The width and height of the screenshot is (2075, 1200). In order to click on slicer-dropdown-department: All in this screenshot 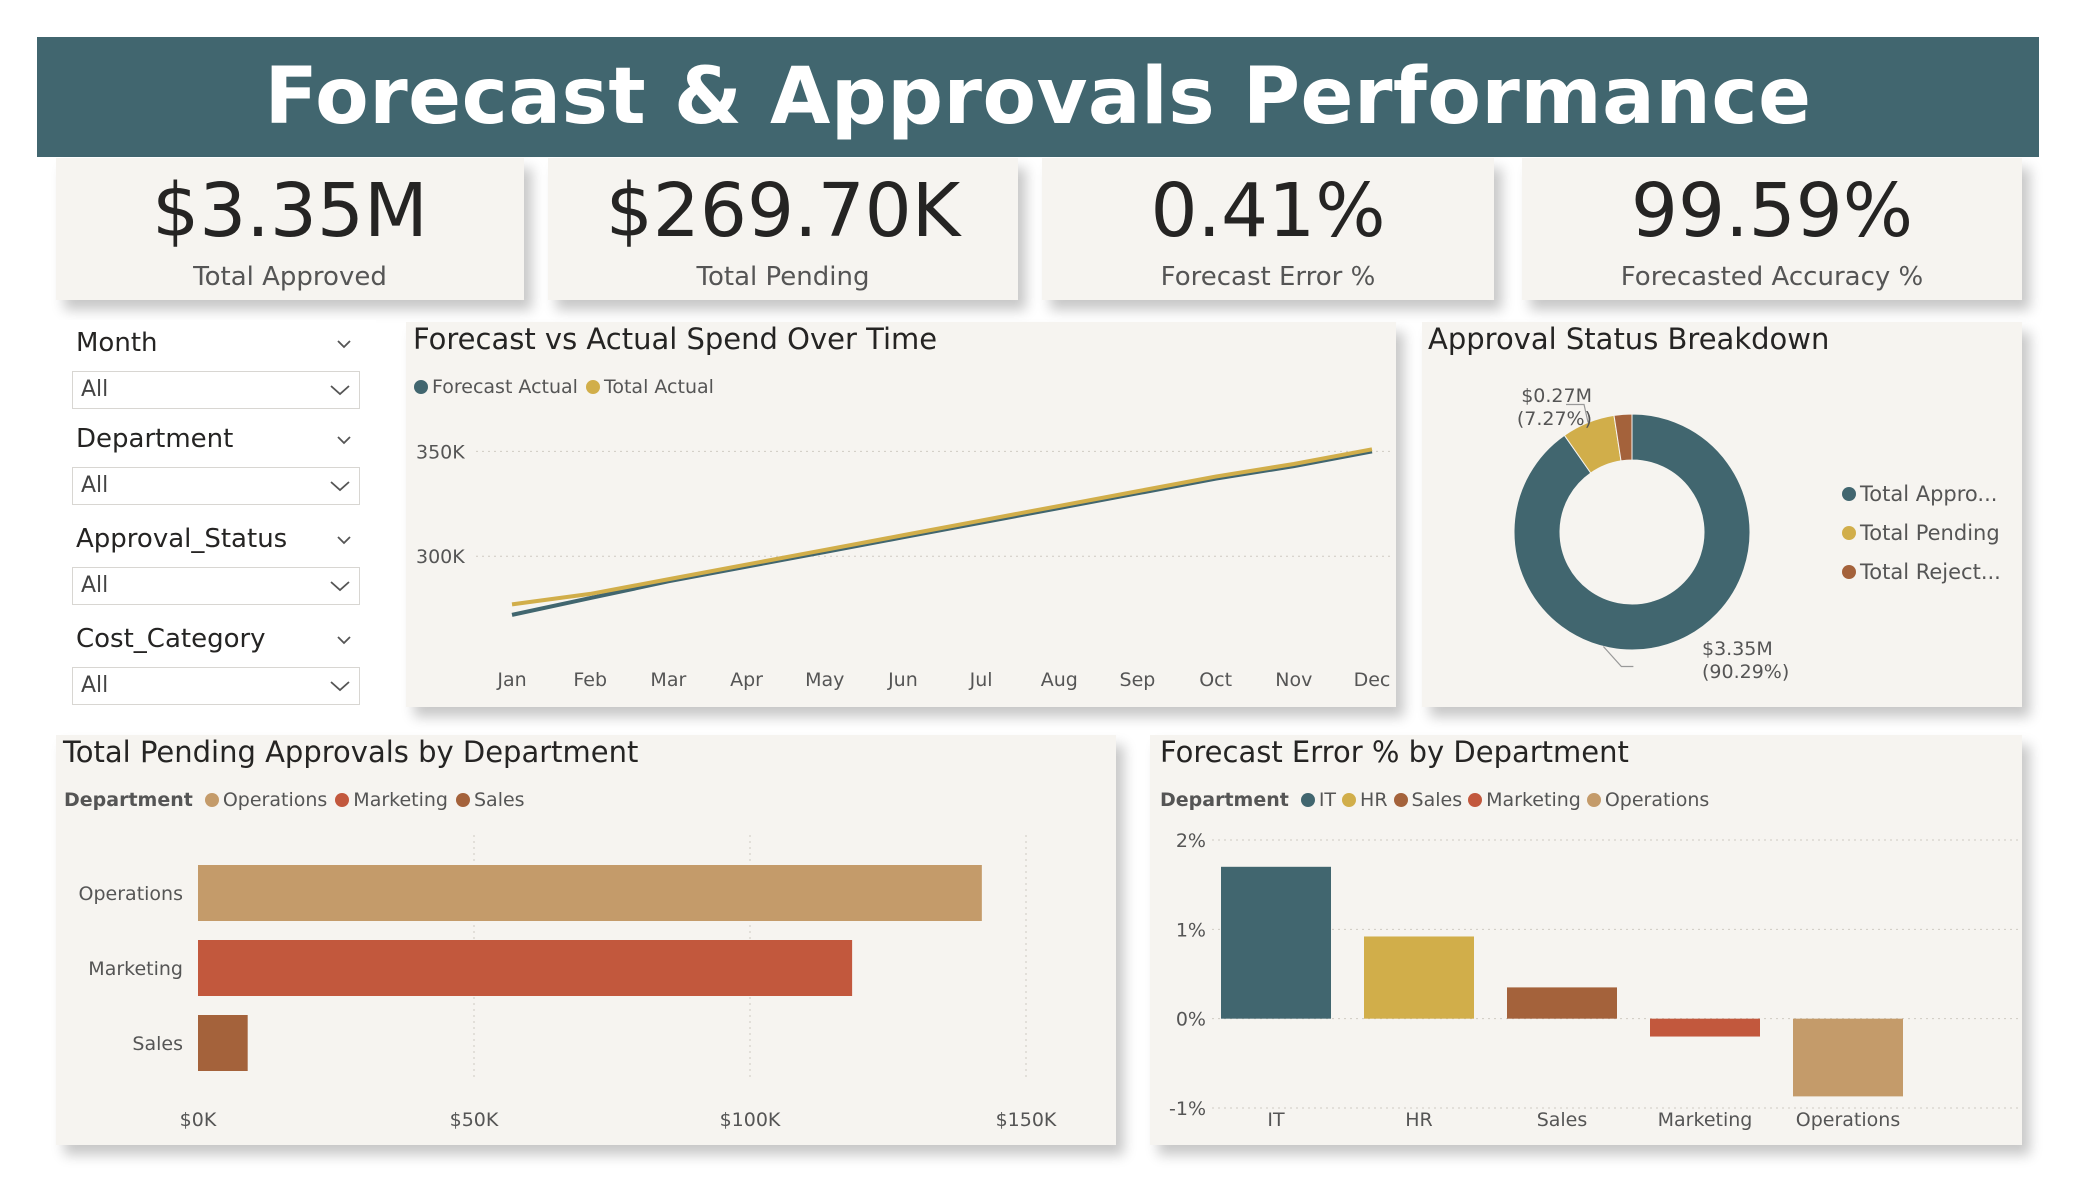, I will do `click(216, 486)`.